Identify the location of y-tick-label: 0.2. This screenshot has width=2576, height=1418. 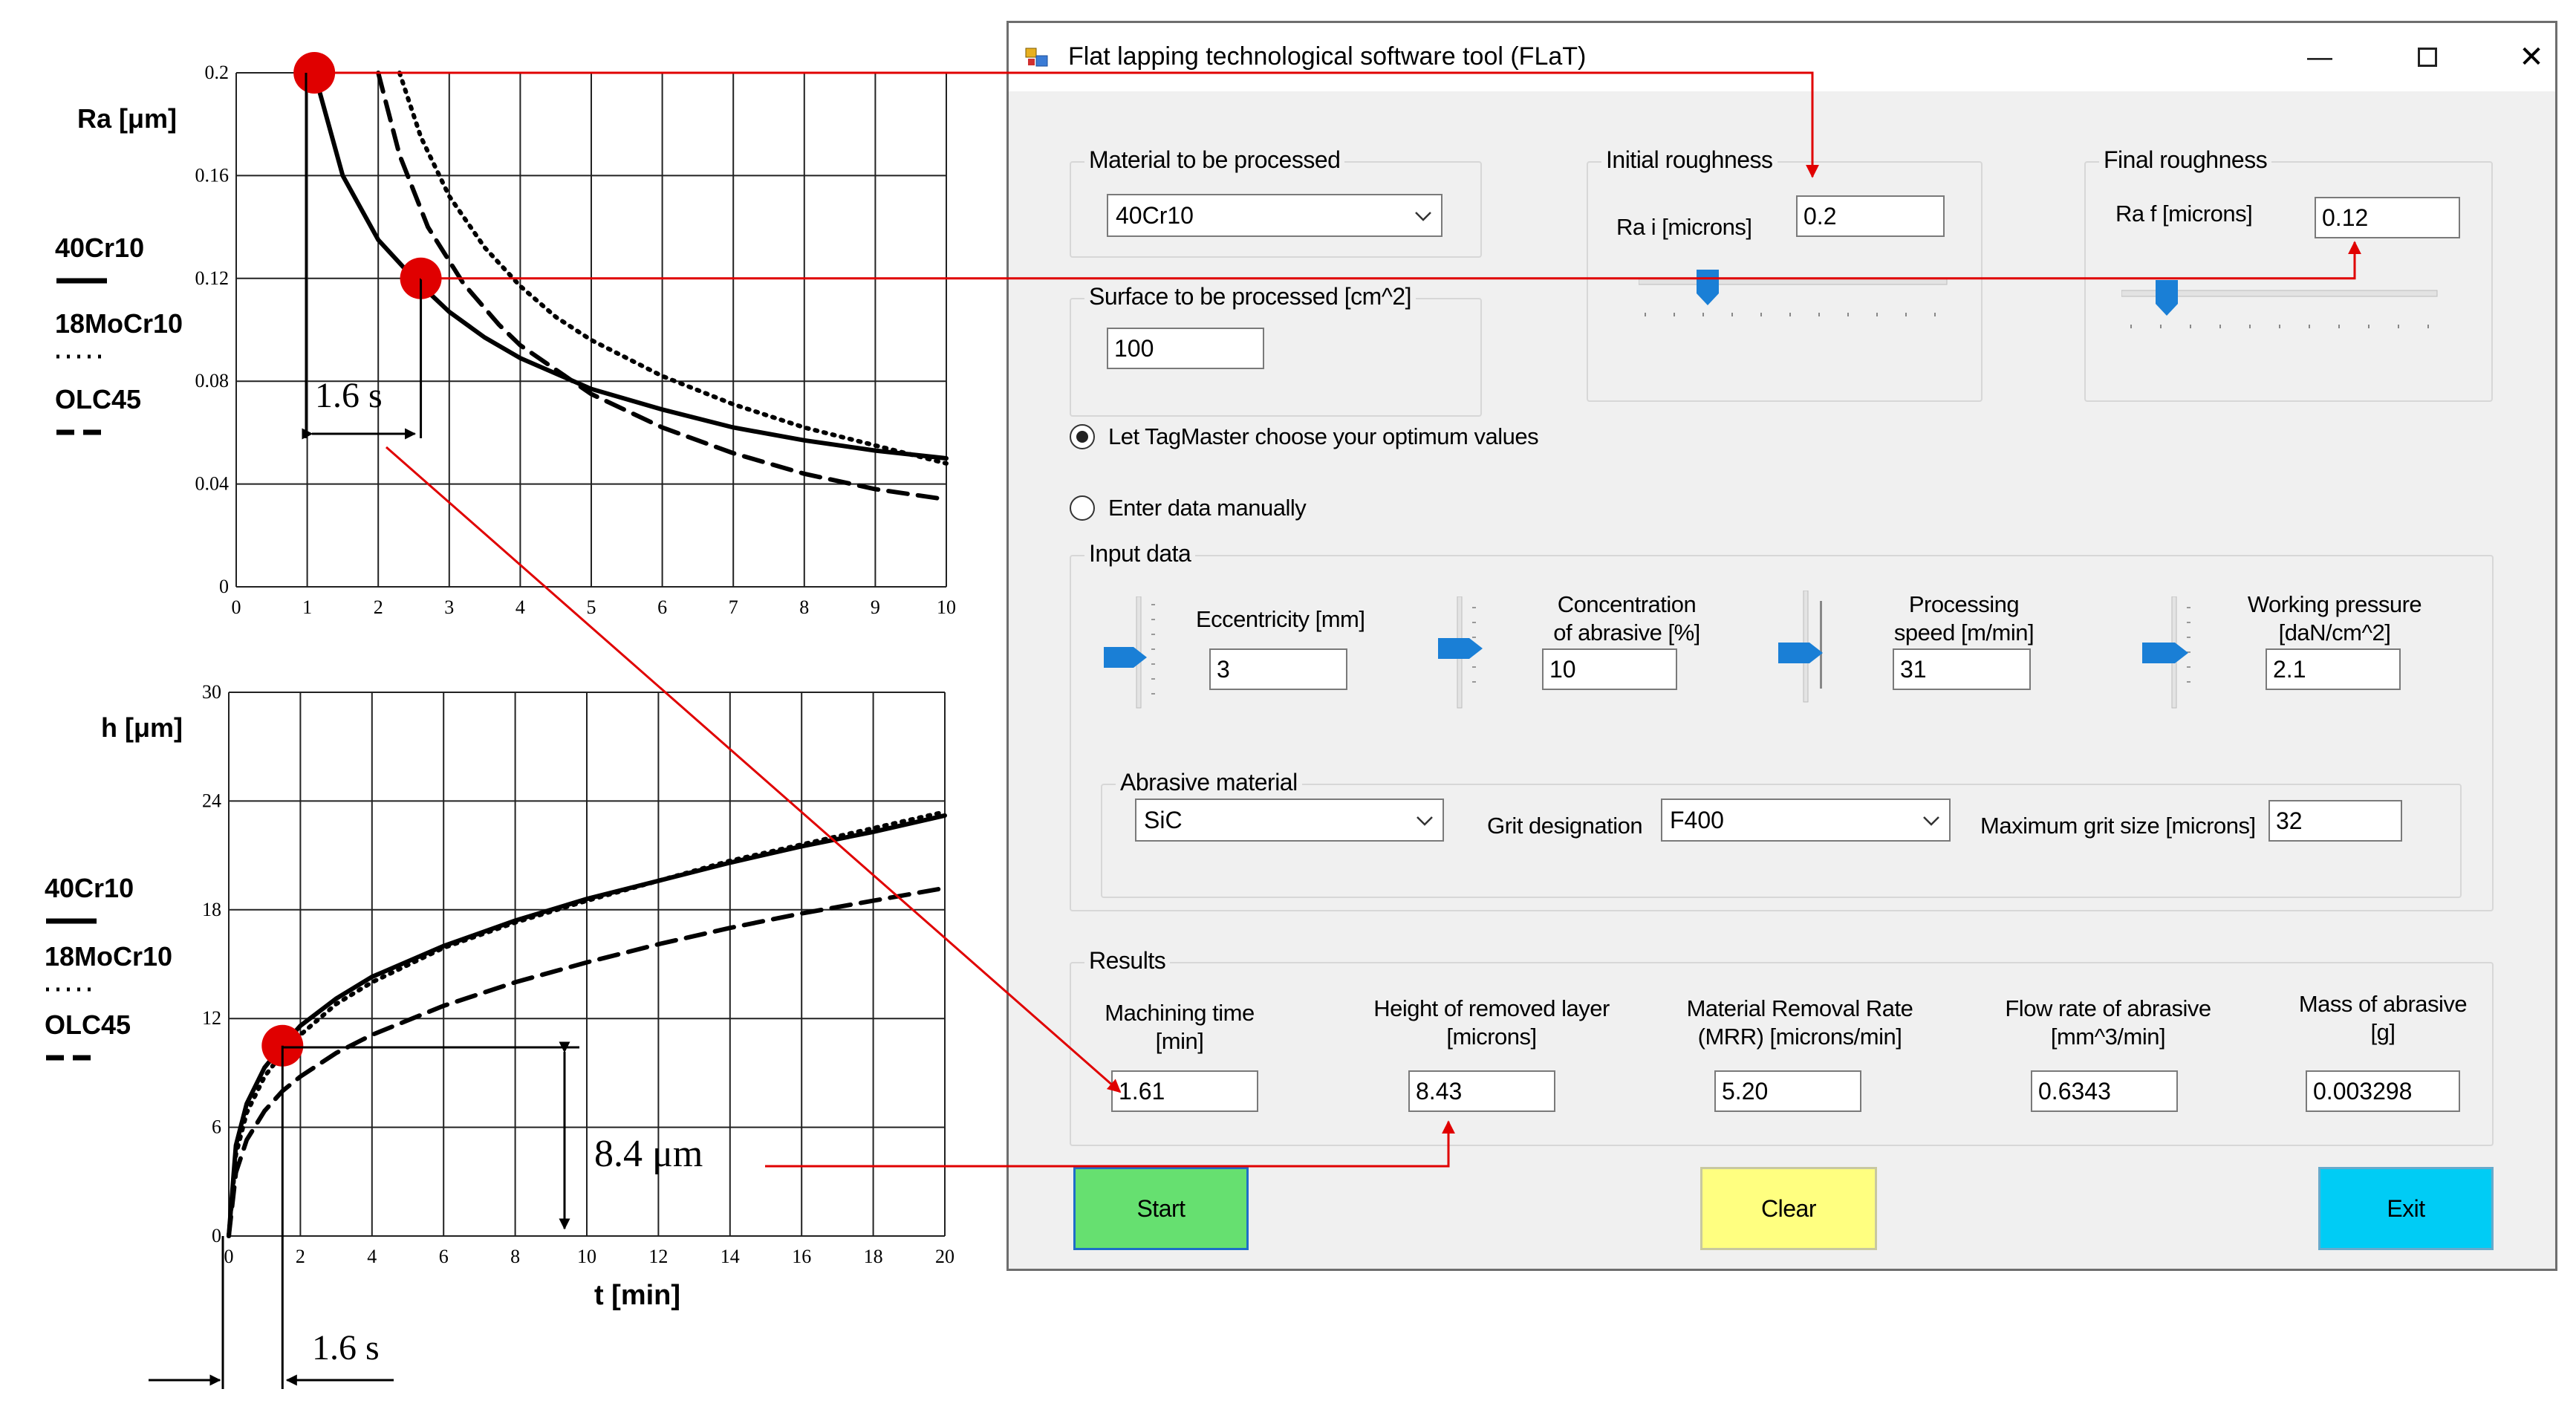
(217, 72).